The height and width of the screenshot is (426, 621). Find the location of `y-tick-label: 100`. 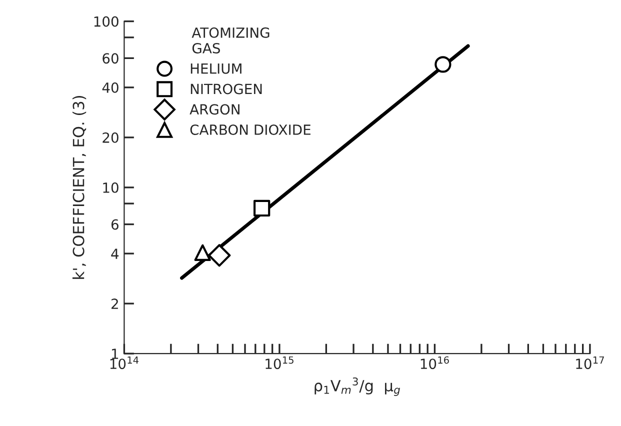

y-tick-label: 100 is located at coordinates (106, 21).